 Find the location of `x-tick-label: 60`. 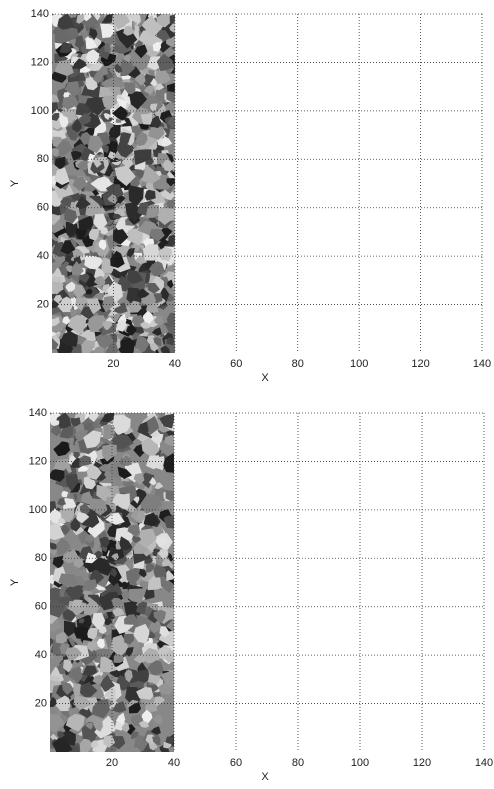

x-tick-label: 60 is located at coordinates (236, 364).